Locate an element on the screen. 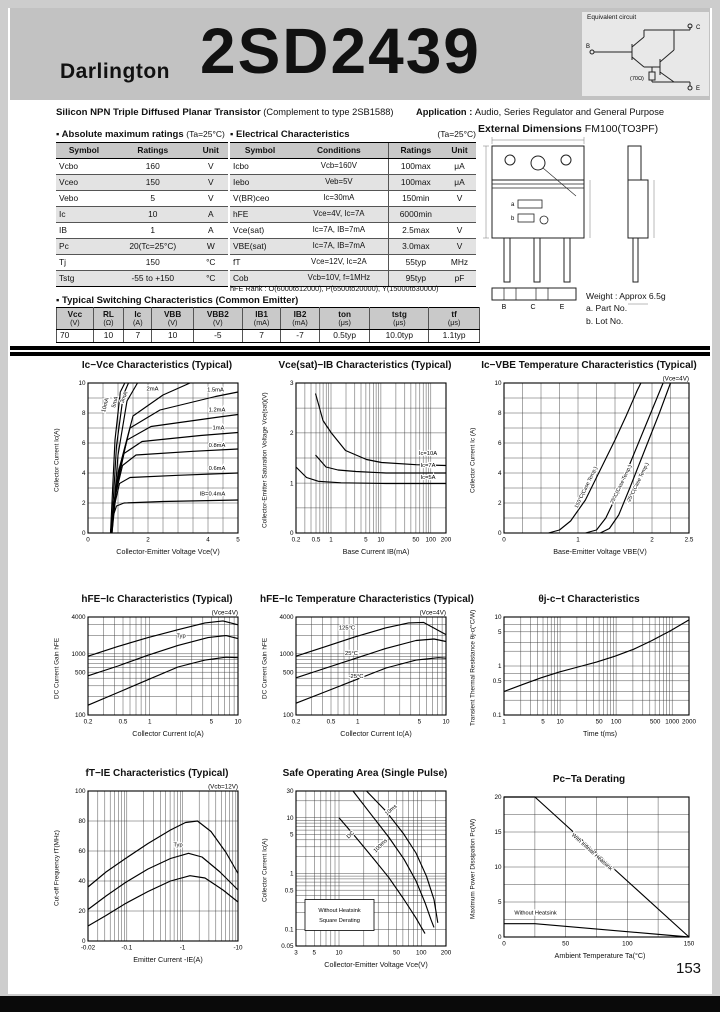 The width and height of the screenshot is (720, 1012). switching-cell: 0.5typ is located at coordinates (344, 336).